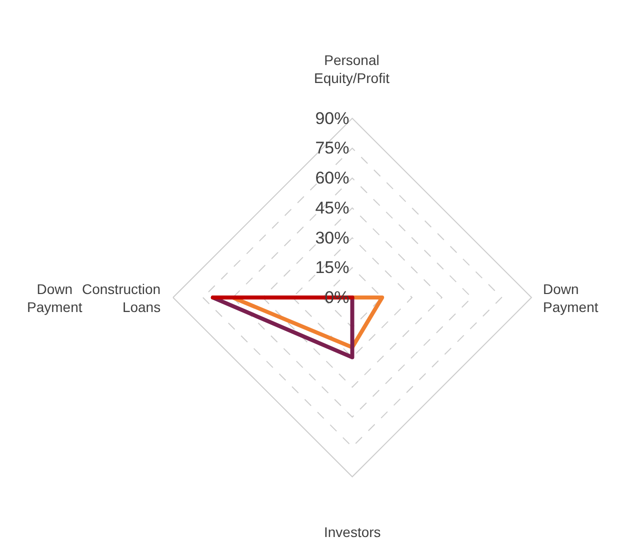 The image size is (618, 551). I want to click on spoke-label: Personal Equity/Profit, so click(352, 69).